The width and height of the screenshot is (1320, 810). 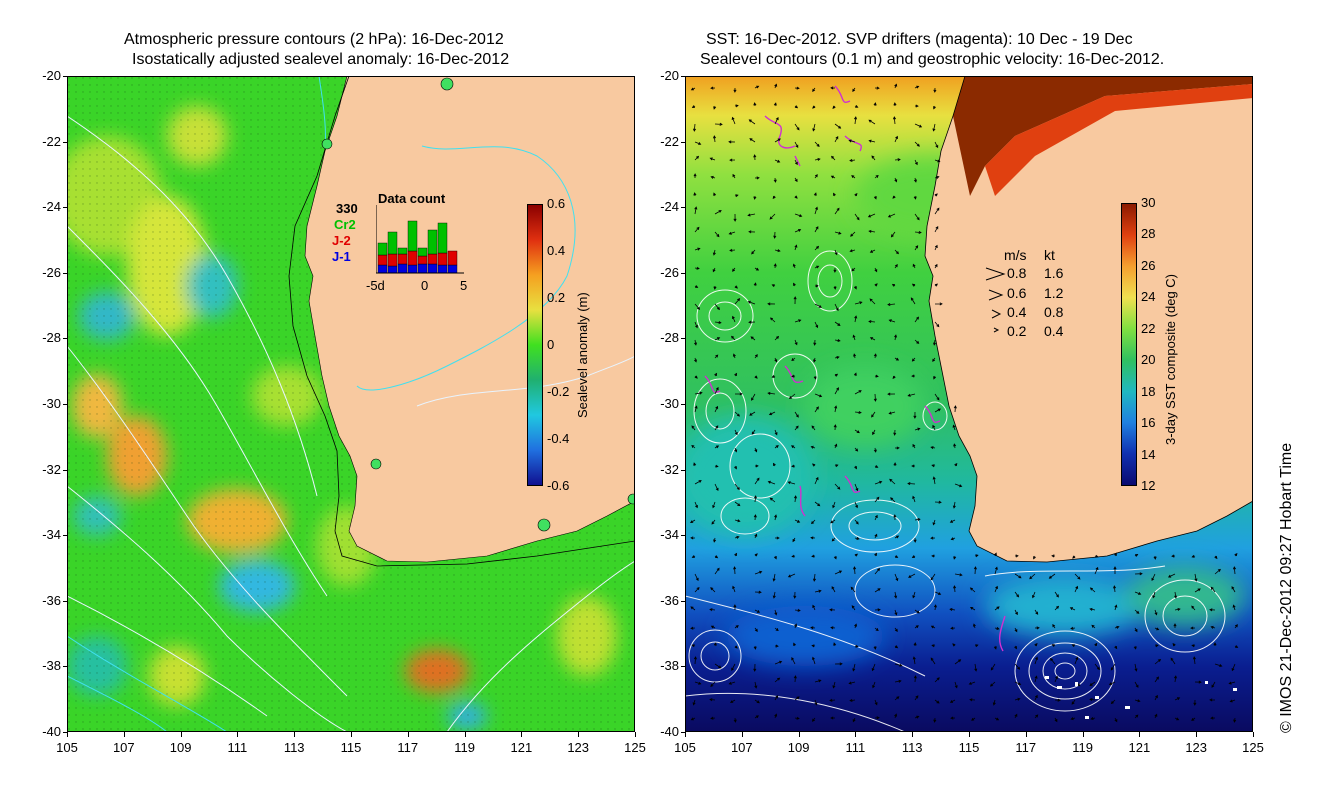 I want to click on left-lon-label: 109, so click(x=180, y=747).